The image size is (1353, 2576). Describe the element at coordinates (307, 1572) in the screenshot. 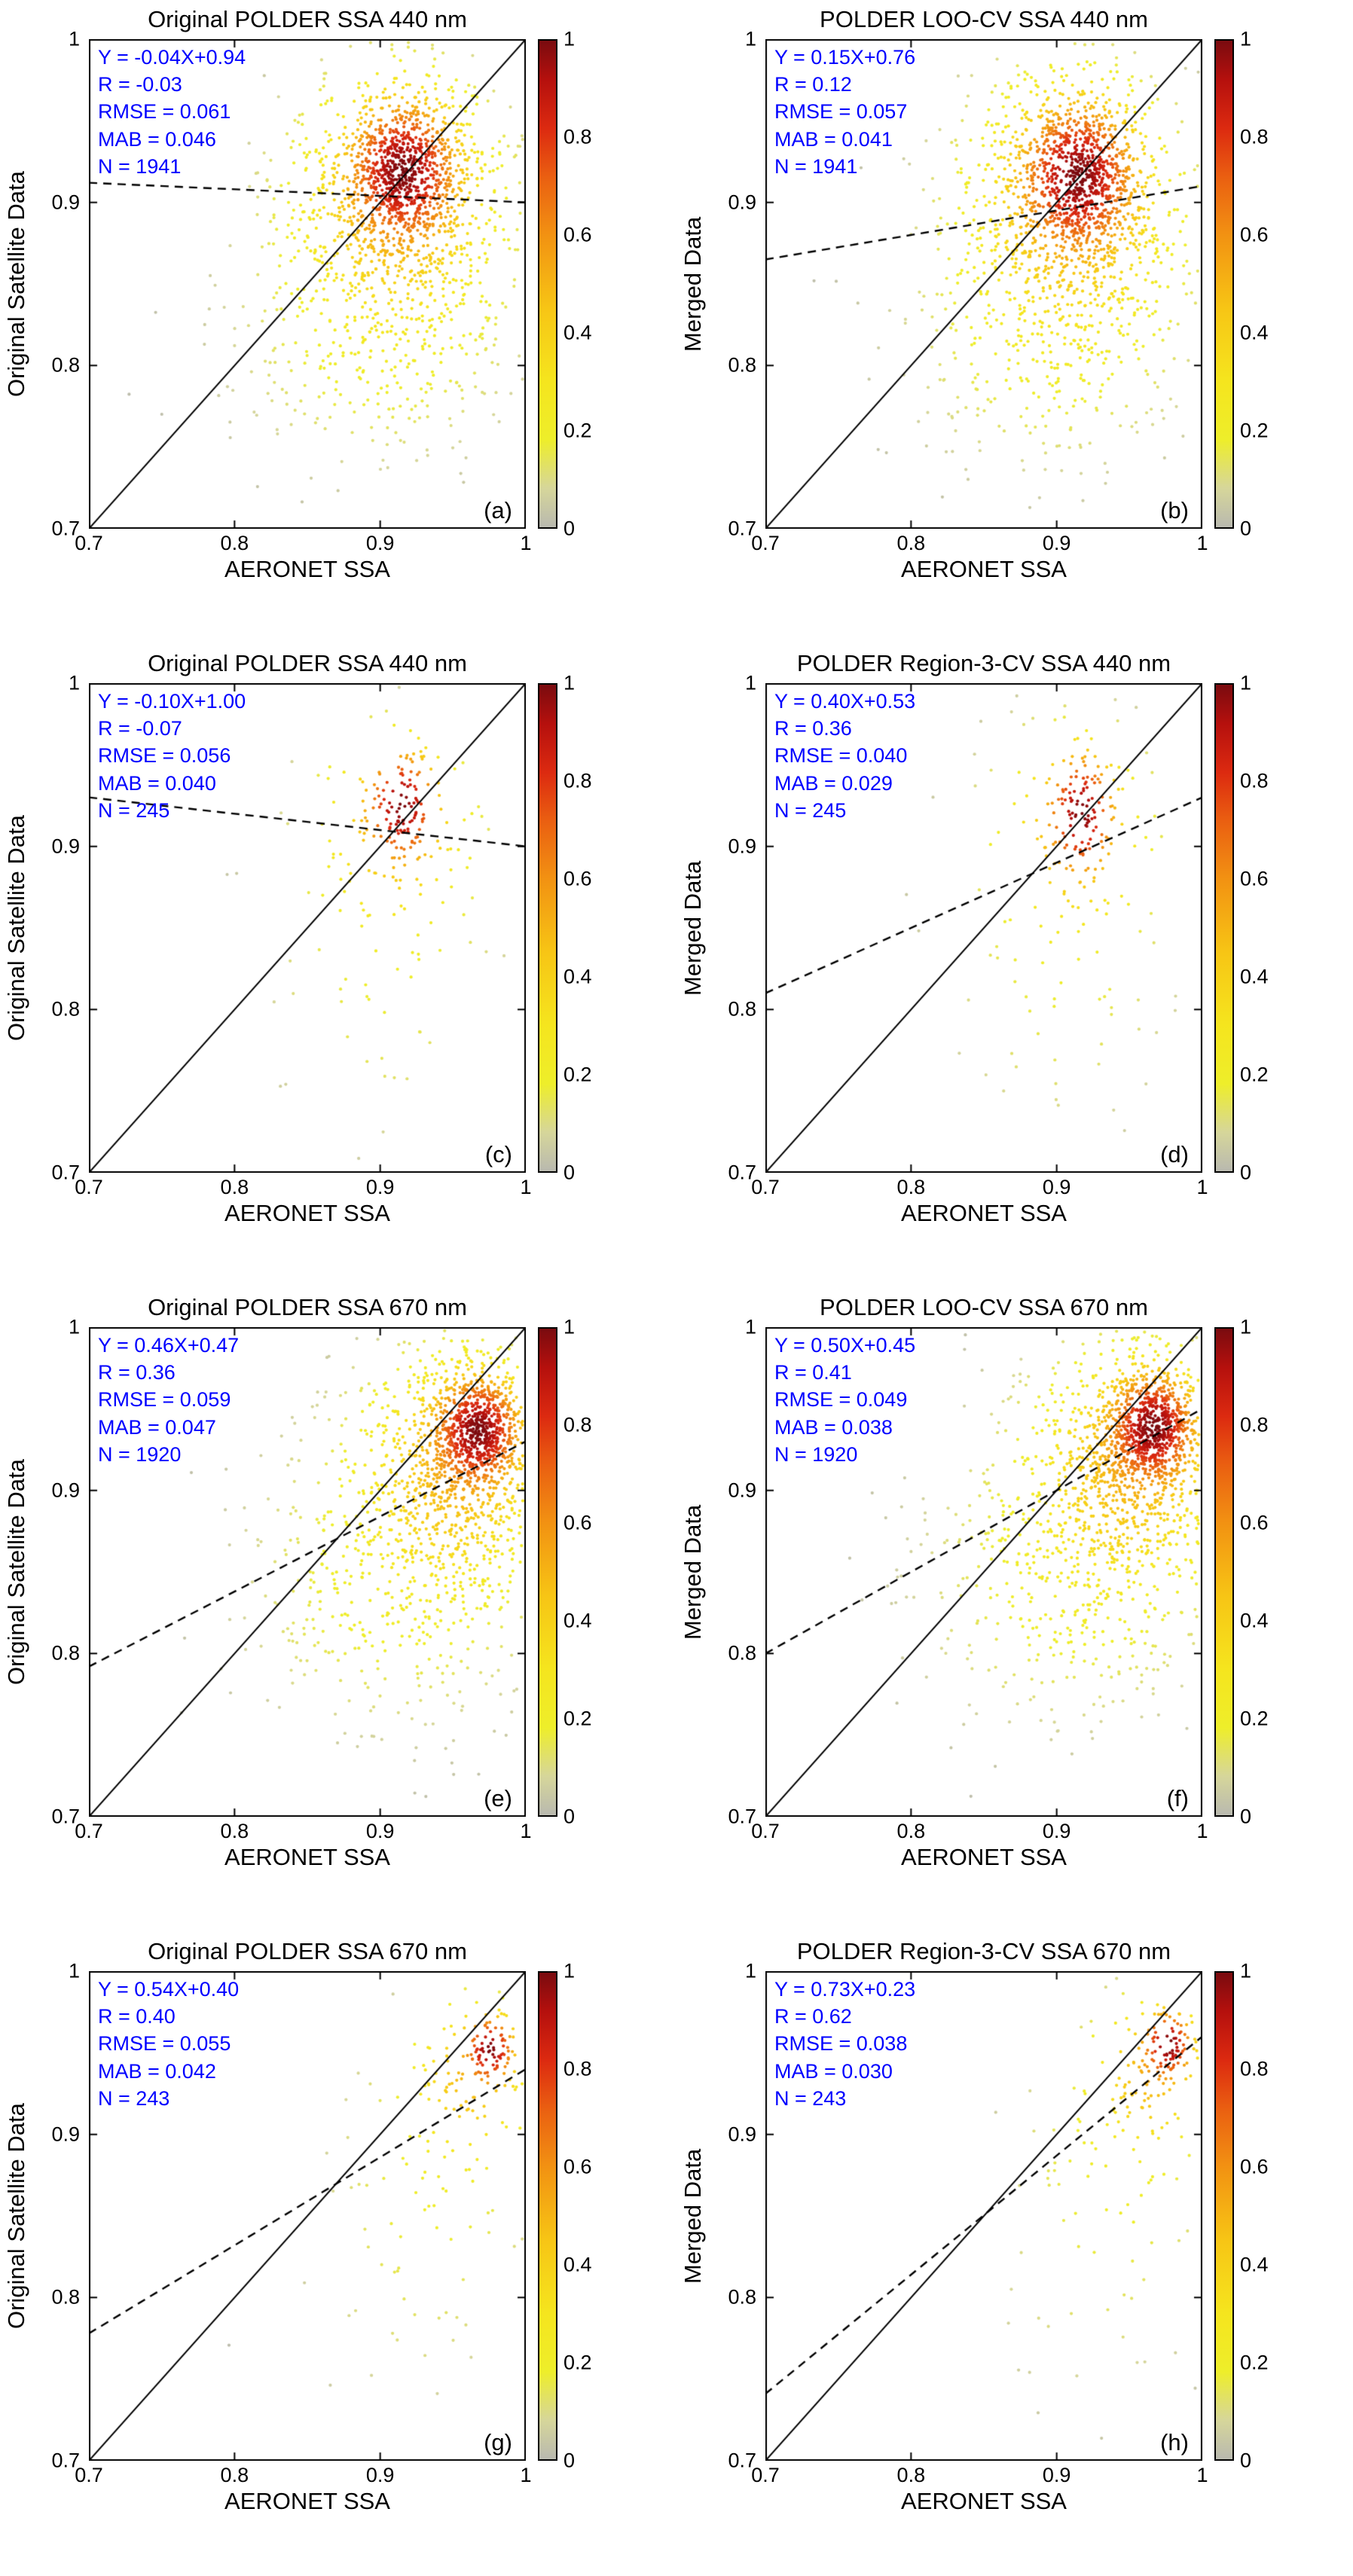

I see `scatter-canvas` at that location.